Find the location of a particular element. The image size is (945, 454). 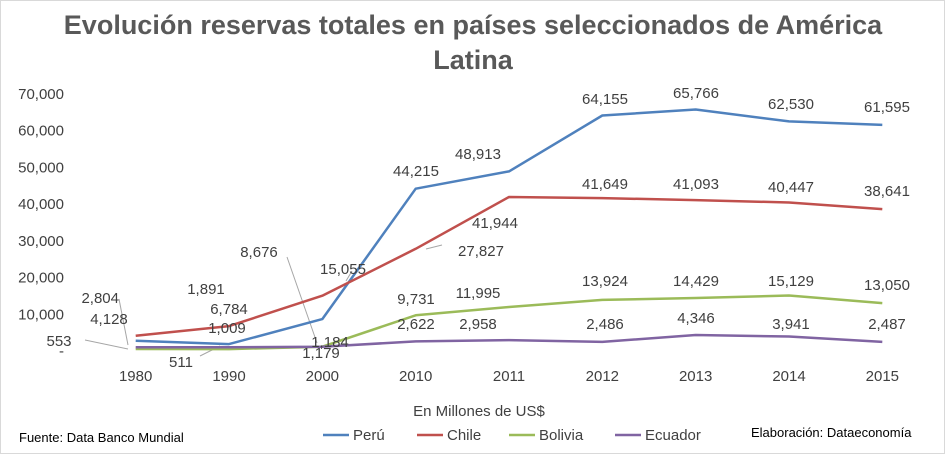

data-label-ecuador: 2,622 is located at coordinates (416, 324).